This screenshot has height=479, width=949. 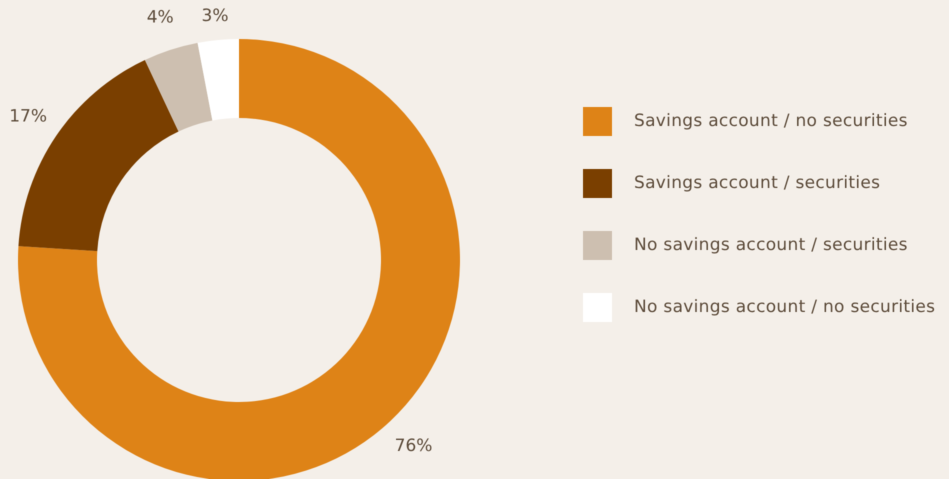 I want to click on data-label: 4%, so click(x=160, y=17).